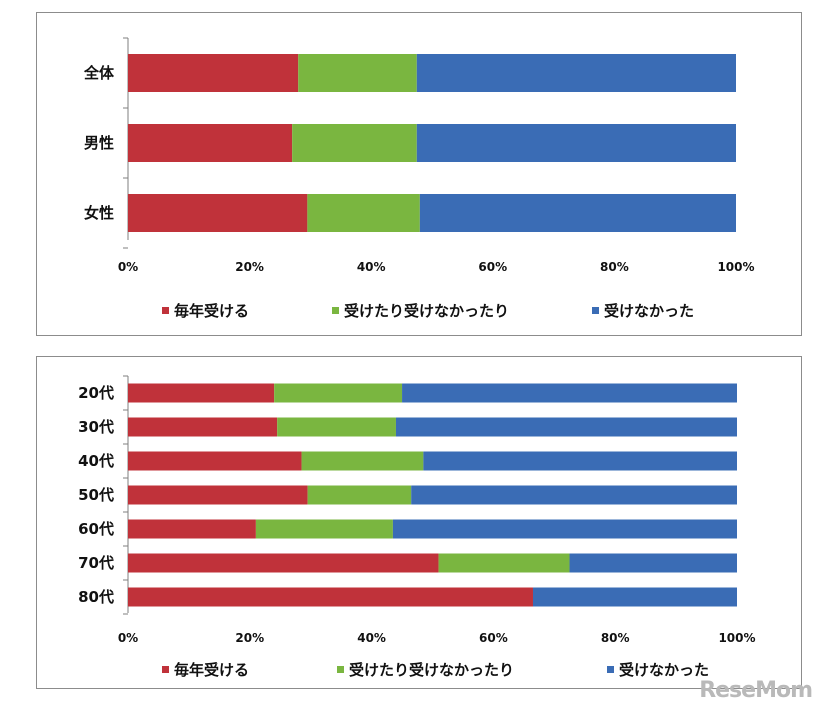  What do you see at coordinates (756, 690) in the screenshot?
I see `watermark-logo: ReseMom` at bounding box center [756, 690].